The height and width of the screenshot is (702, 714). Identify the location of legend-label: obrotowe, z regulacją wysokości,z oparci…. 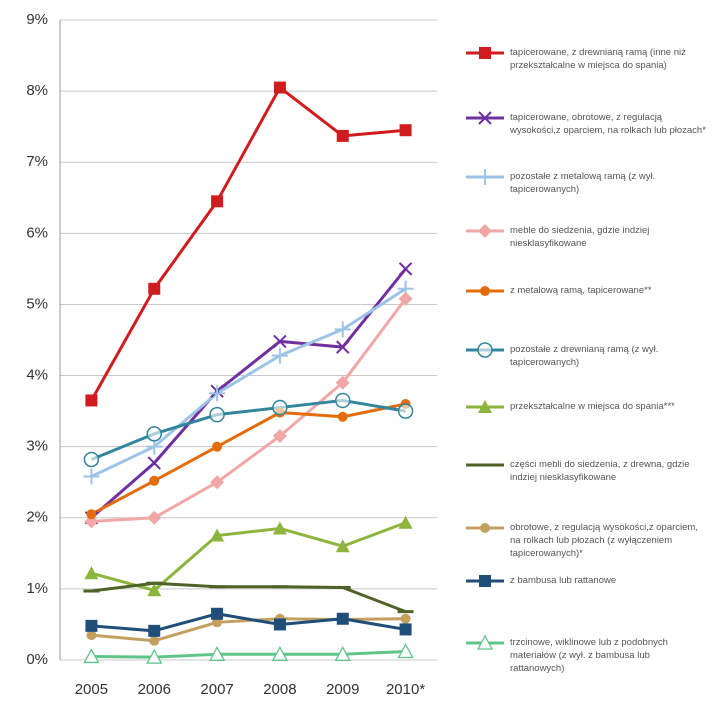
(604, 540).